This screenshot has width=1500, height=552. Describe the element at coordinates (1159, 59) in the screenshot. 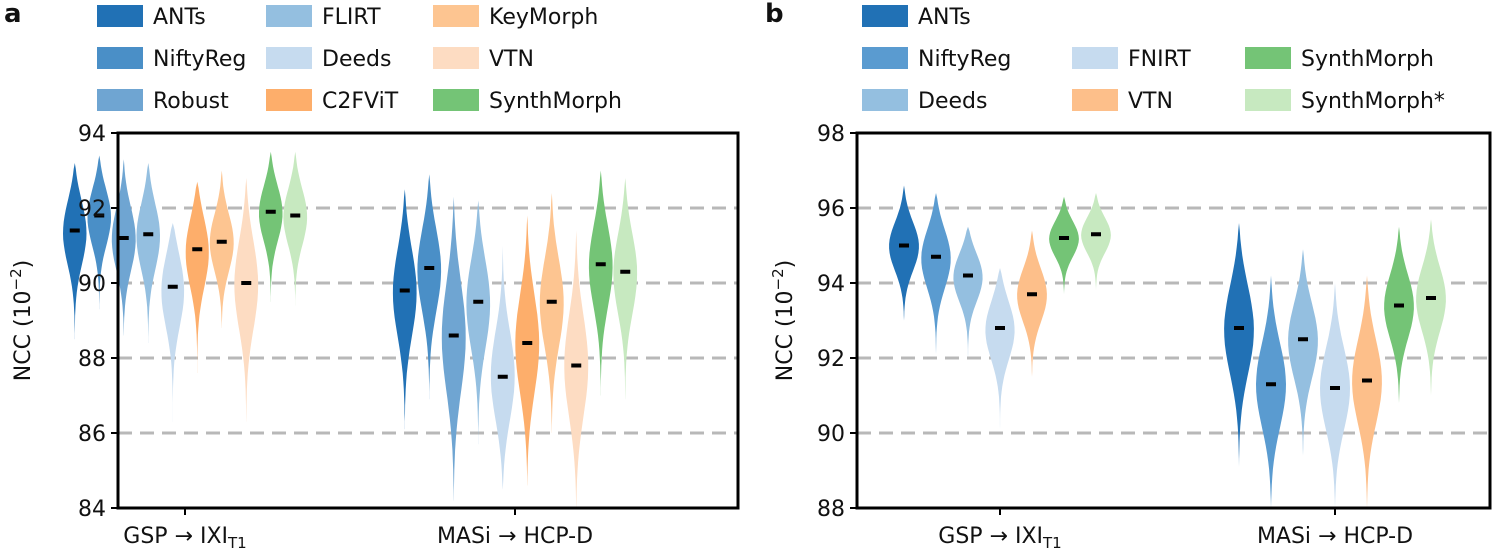

I see `legend-label: FNIRT` at that location.